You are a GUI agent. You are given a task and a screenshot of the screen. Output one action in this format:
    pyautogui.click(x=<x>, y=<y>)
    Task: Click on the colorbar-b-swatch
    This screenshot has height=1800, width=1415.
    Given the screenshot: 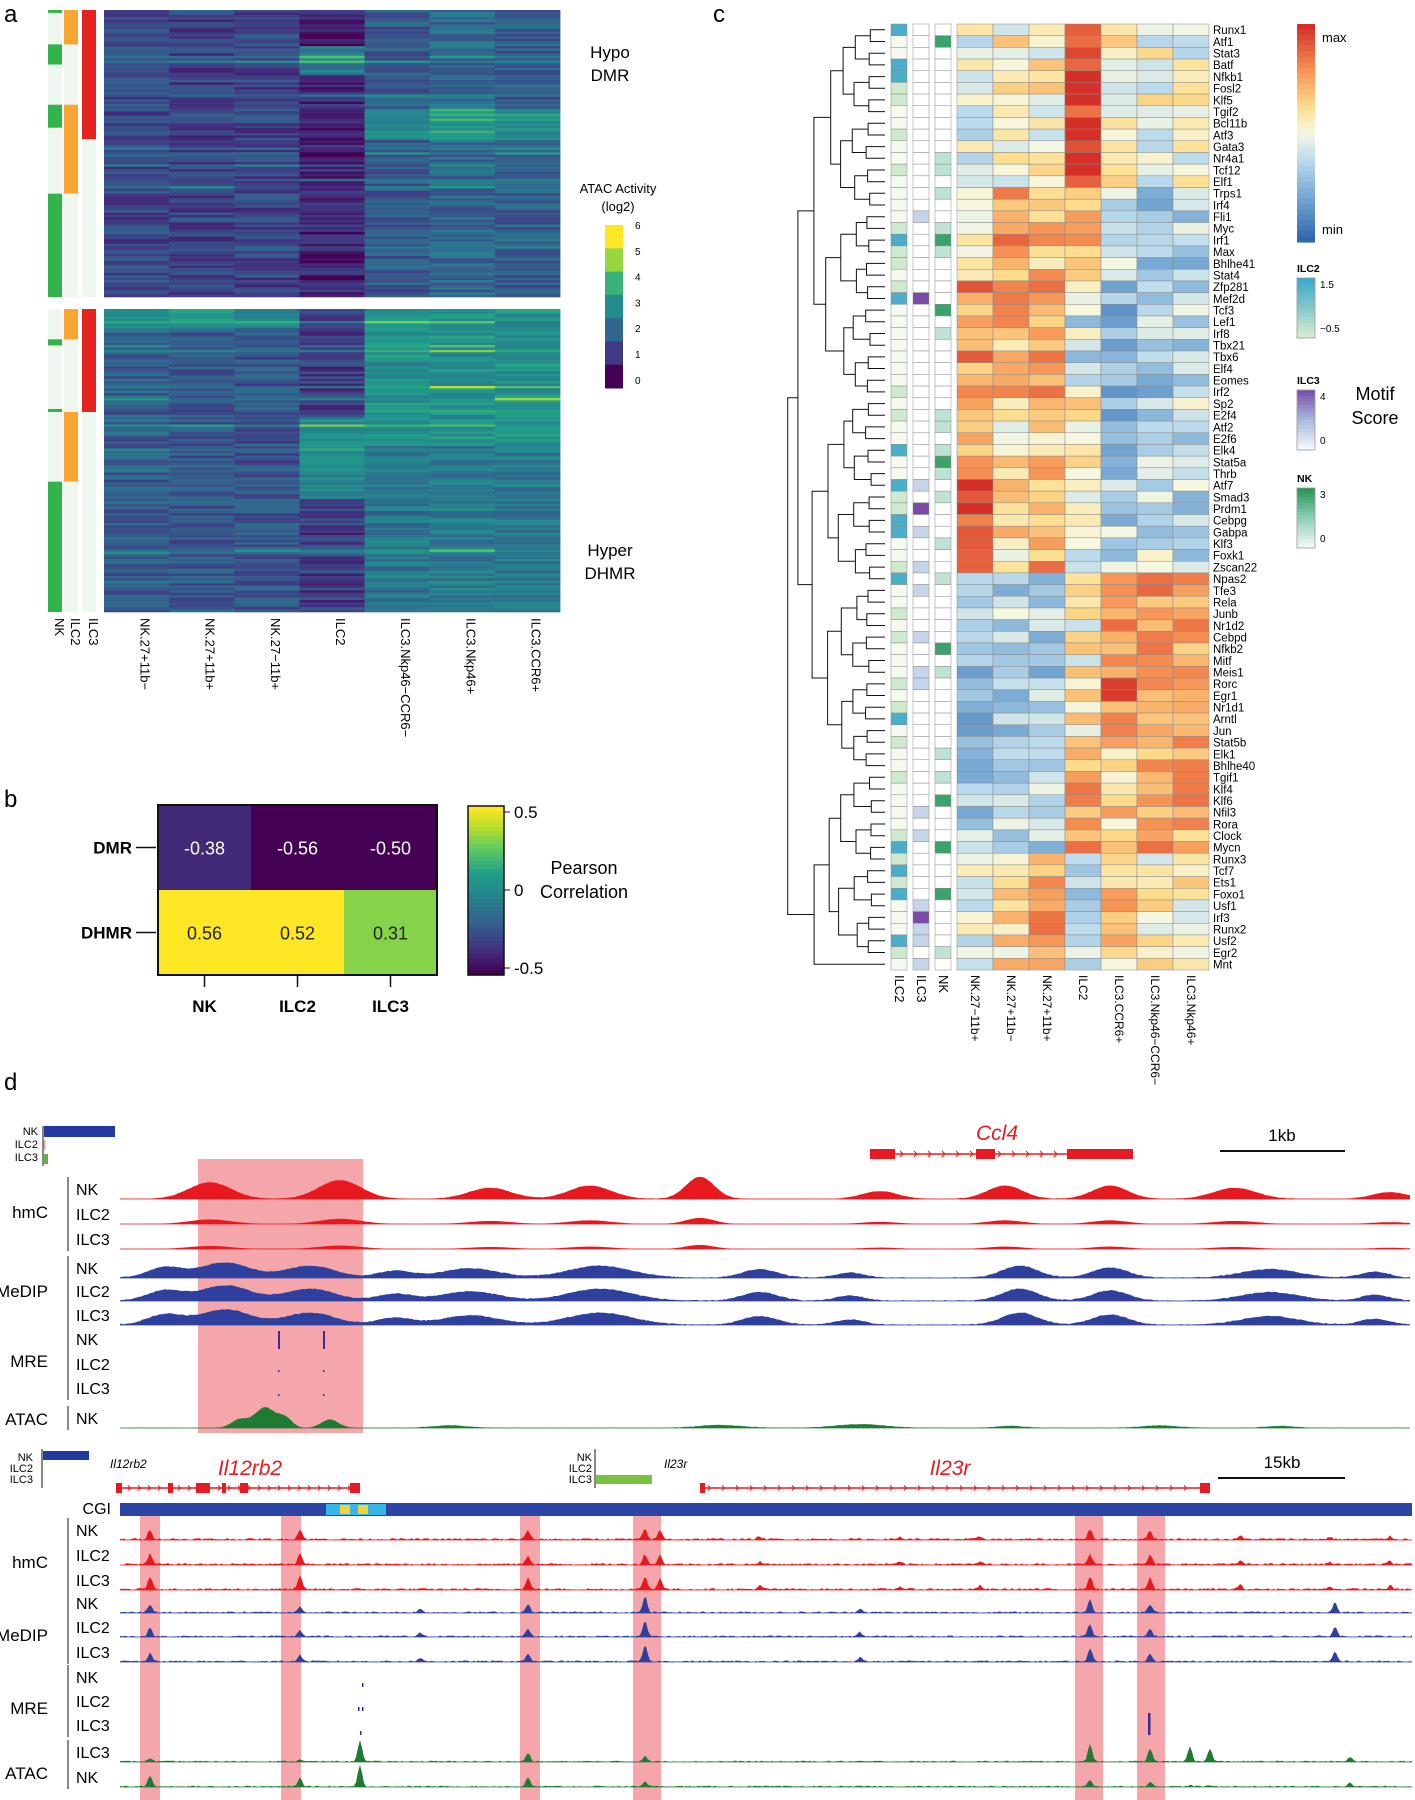 What is the action you would take?
    pyautogui.click(x=486, y=842)
    